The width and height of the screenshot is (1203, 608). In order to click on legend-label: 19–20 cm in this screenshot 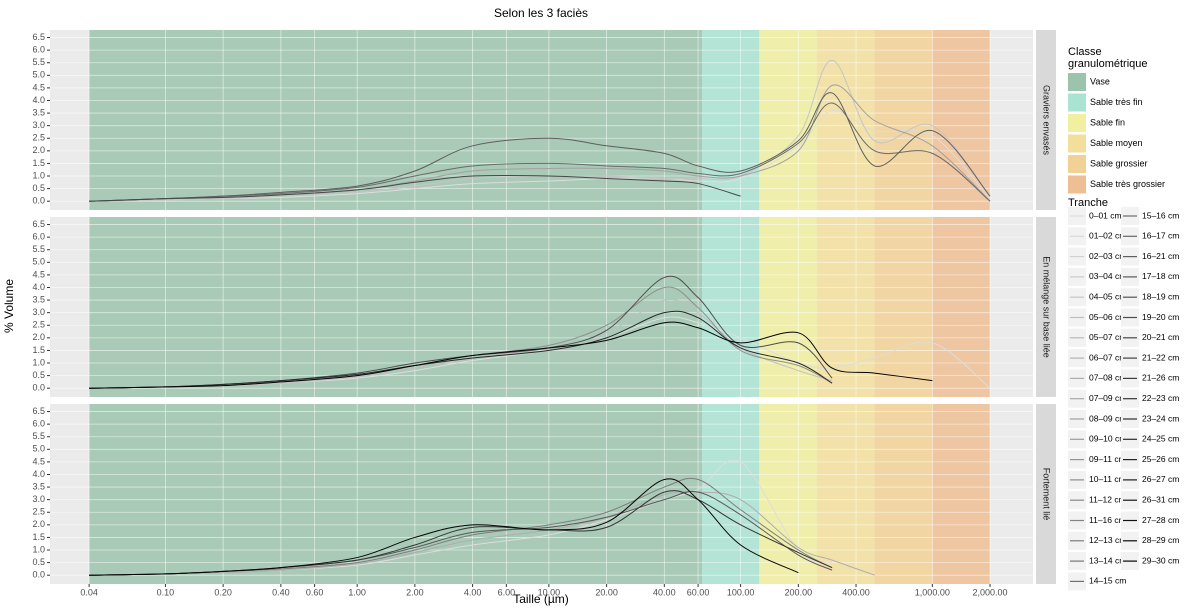, I will do `click(1160, 317)`.